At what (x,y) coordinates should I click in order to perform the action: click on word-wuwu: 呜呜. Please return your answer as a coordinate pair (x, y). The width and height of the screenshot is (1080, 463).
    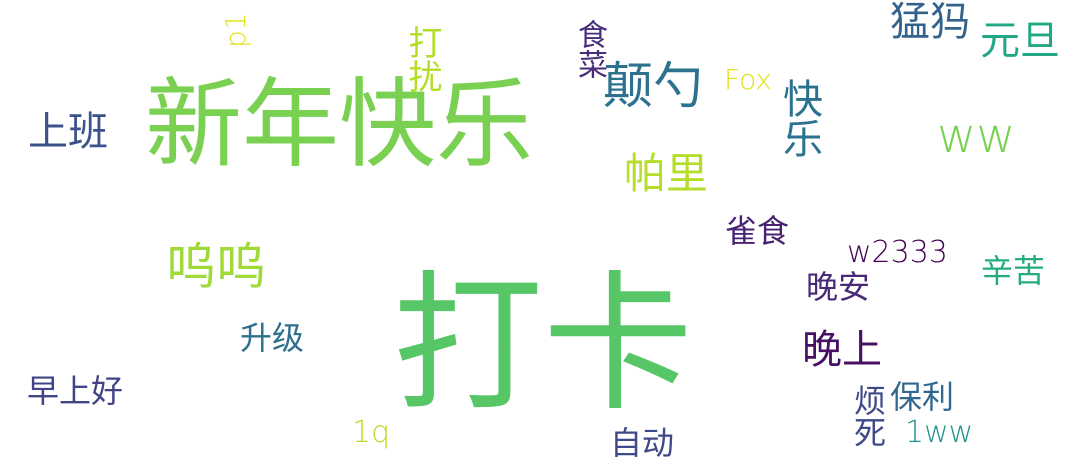
    Looking at the image, I should click on (216, 267).